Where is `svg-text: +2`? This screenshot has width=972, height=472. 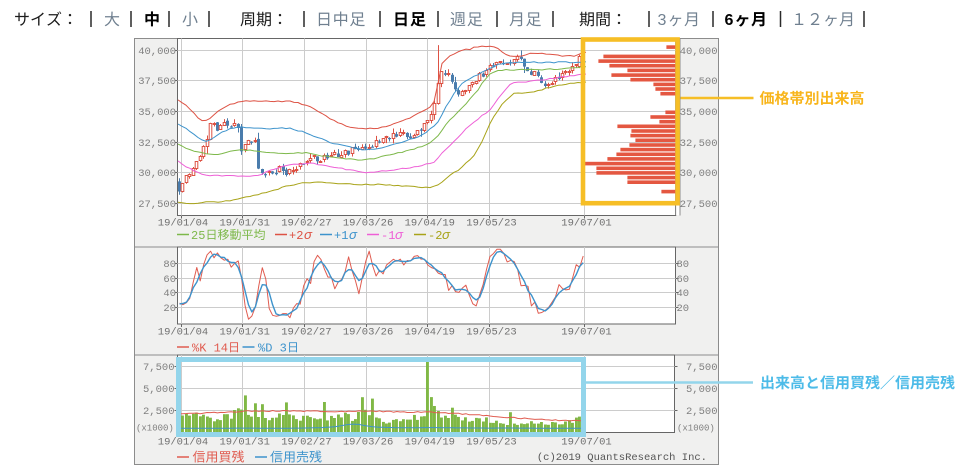 svg-text: +2 is located at coordinates (296, 236).